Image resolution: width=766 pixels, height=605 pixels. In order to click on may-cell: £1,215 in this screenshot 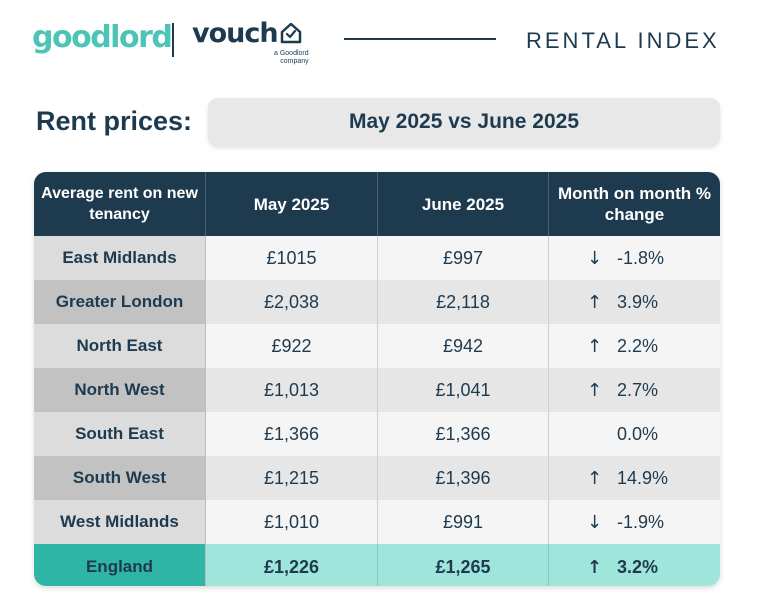, I will do `click(292, 478)`.